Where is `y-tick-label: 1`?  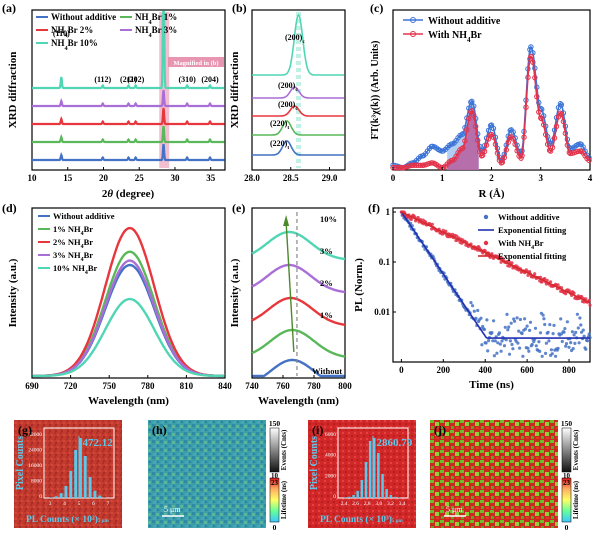 y-tick-label: 1 is located at coordinates (388, 212).